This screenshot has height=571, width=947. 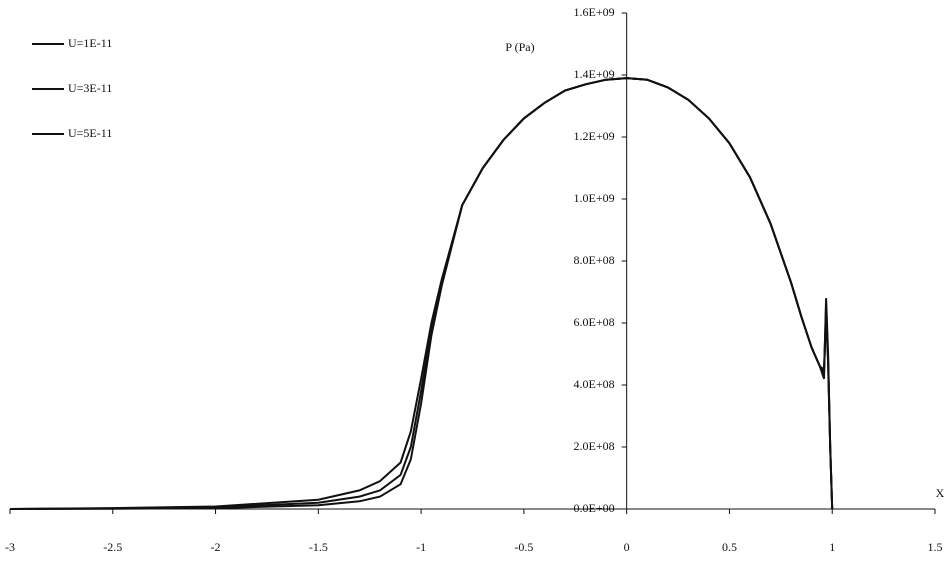 What do you see at coordinates (935, 547) in the screenshot?
I see `x-tick-label: 1.5` at bounding box center [935, 547].